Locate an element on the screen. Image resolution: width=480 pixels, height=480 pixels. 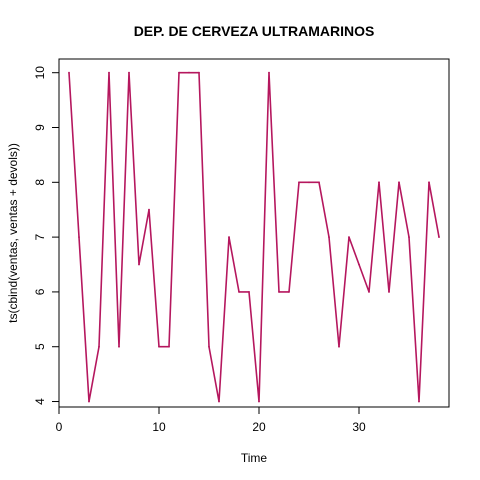
x-tick-label: 0 is located at coordinates (59, 427).